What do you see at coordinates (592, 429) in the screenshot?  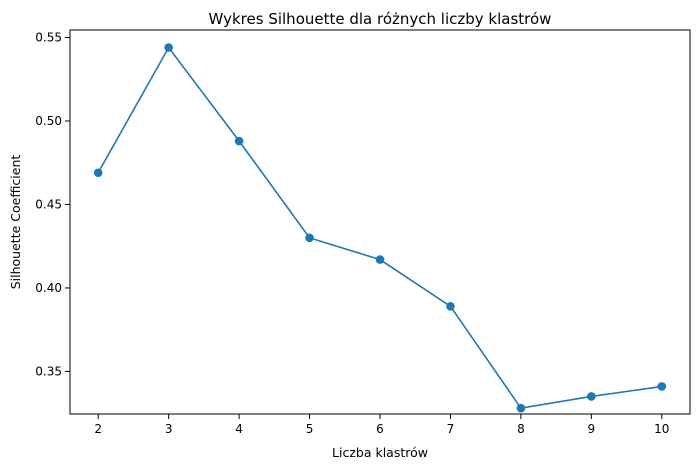 I see `x-tick-label: 9` at bounding box center [592, 429].